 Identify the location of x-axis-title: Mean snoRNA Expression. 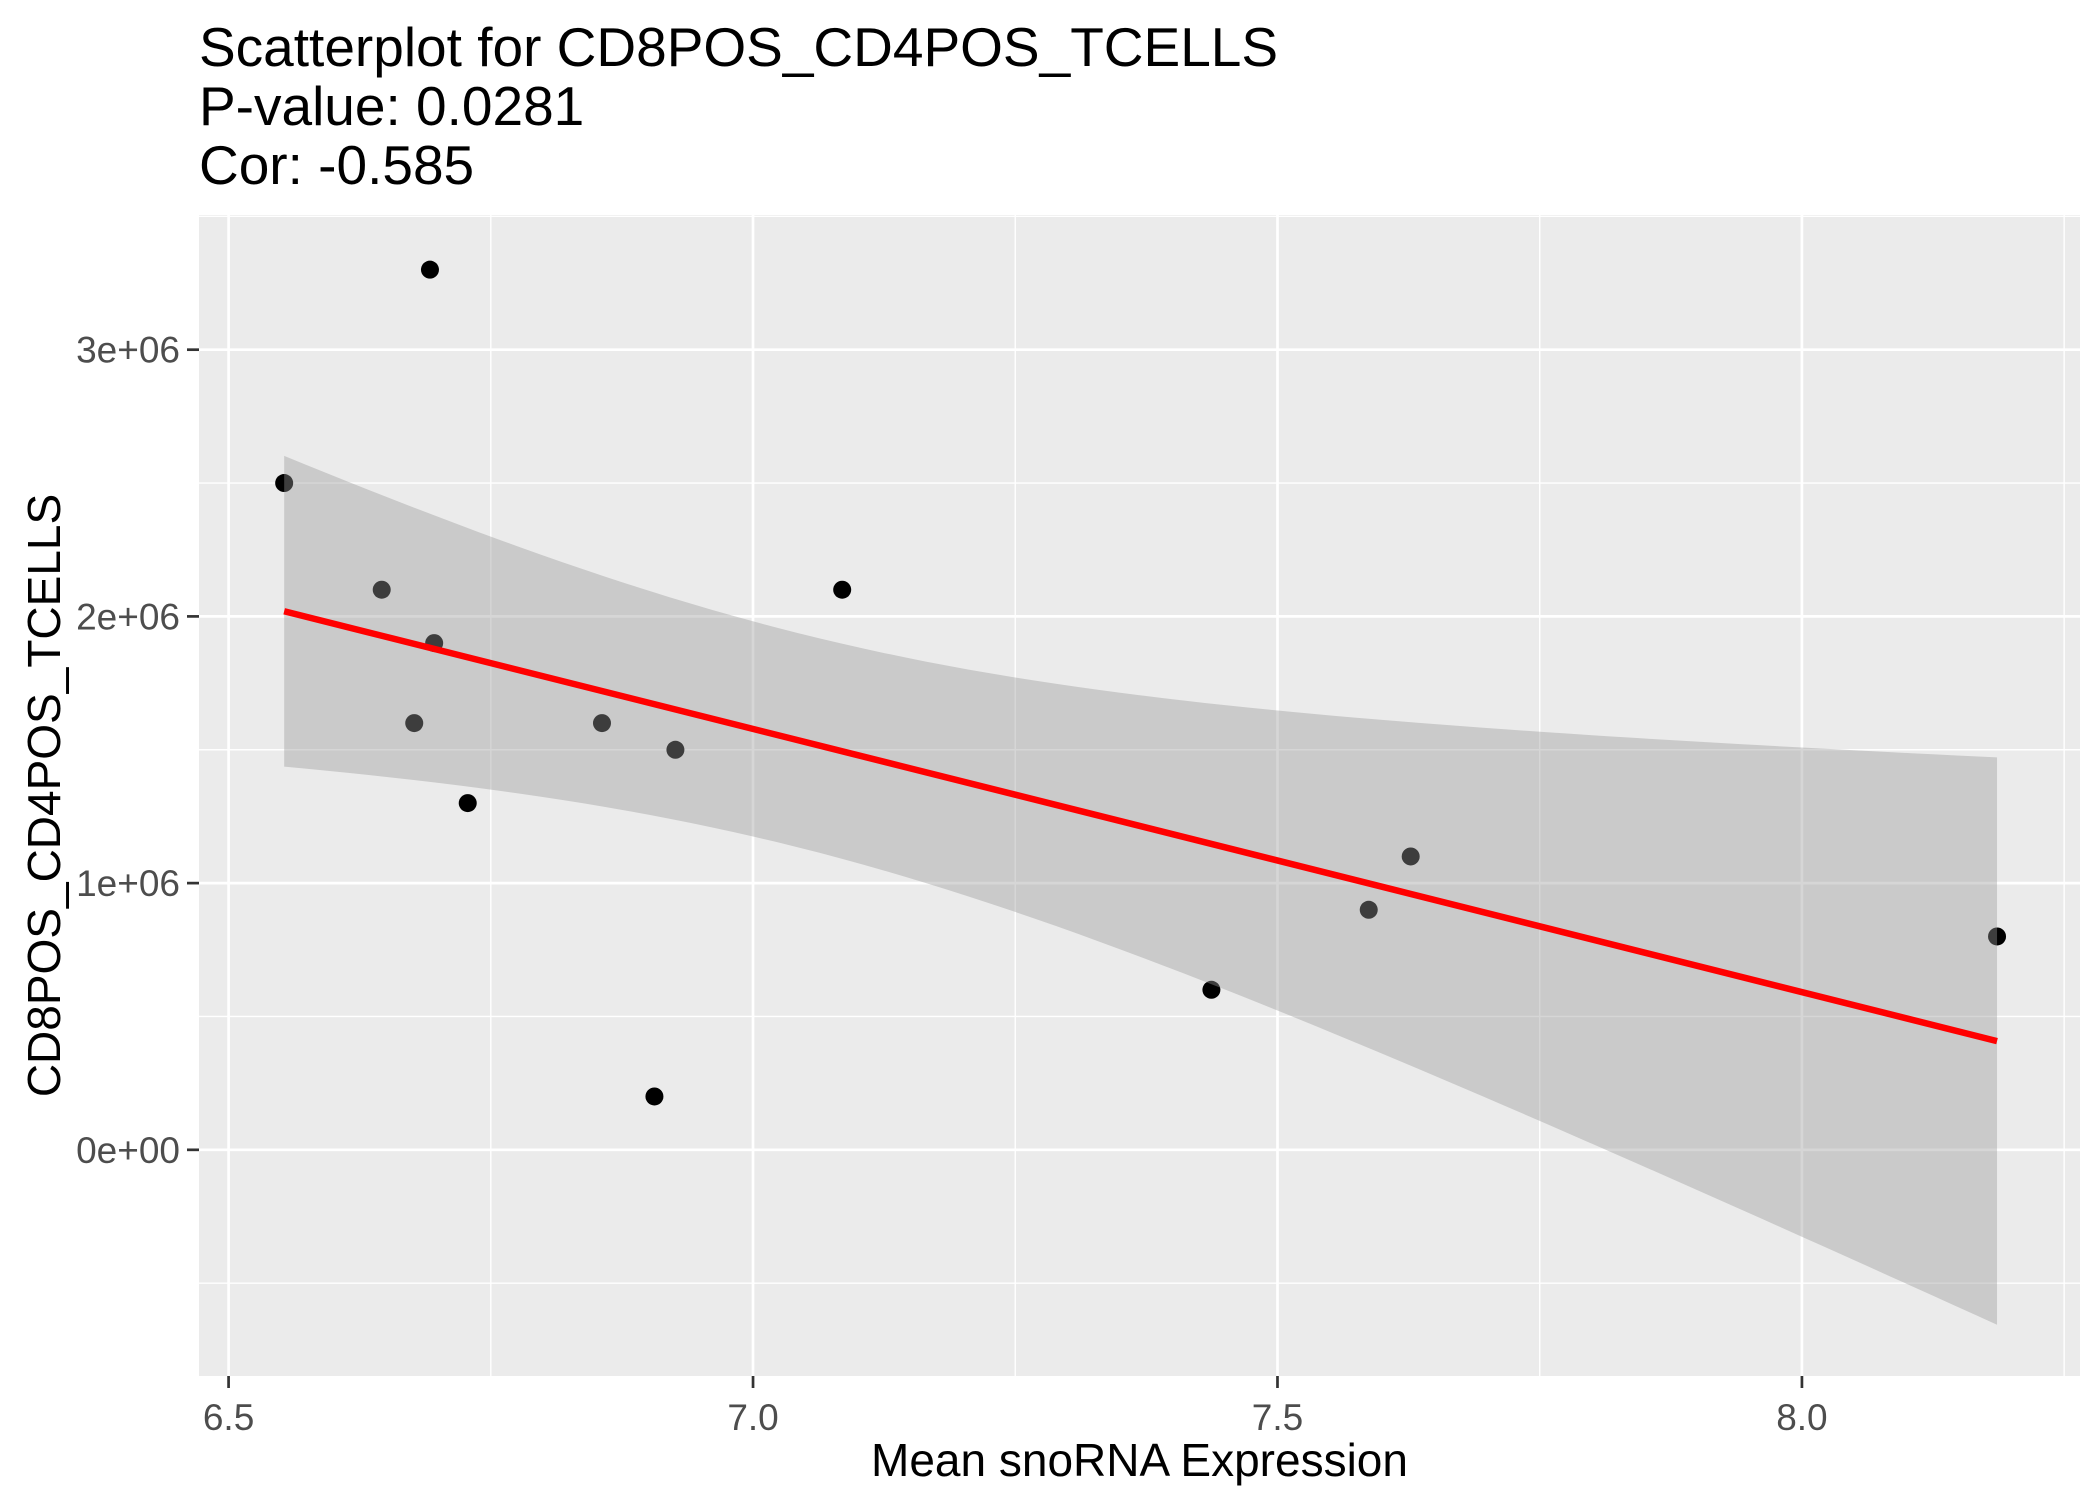
(1139, 1460).